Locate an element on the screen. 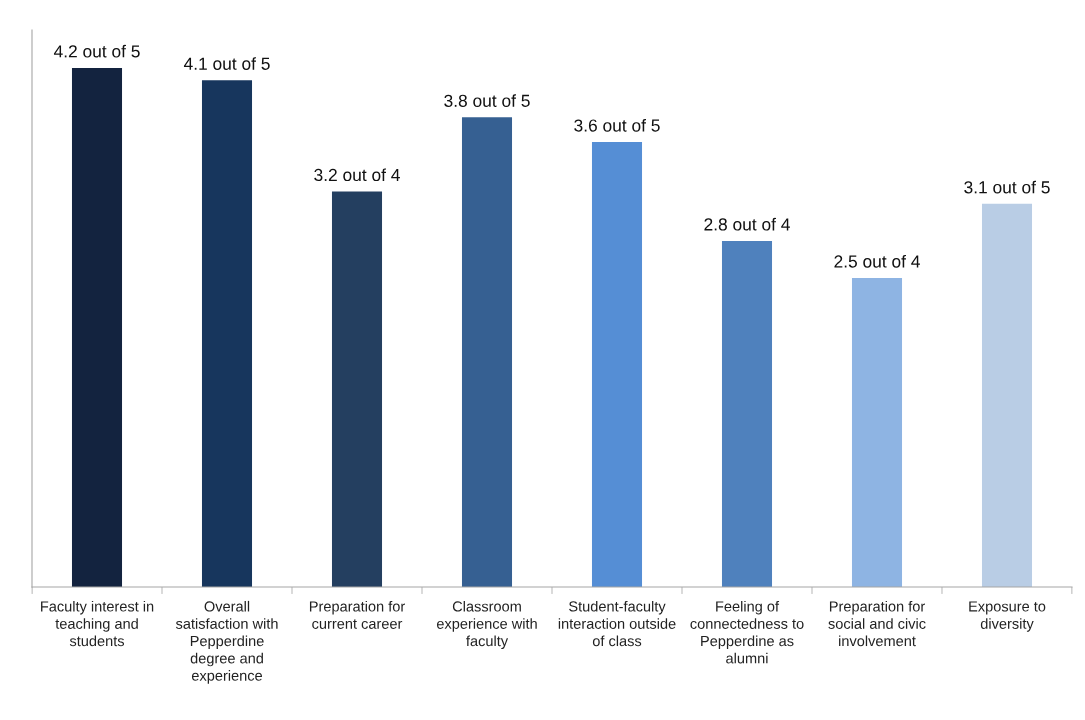 Image resolution: width=1085 pixels, height=720 pixels. x-tick-label: Classroom experience with faculty is located at coordinates (486, 625).